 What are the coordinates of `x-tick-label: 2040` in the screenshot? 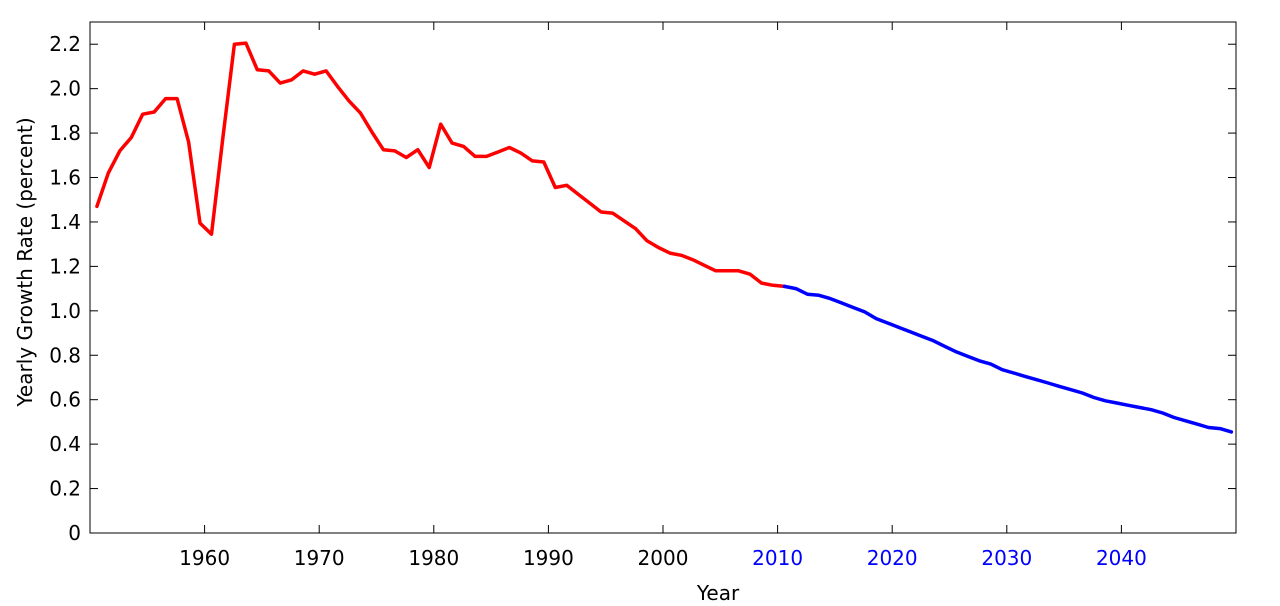 It's located at (1121, 558).